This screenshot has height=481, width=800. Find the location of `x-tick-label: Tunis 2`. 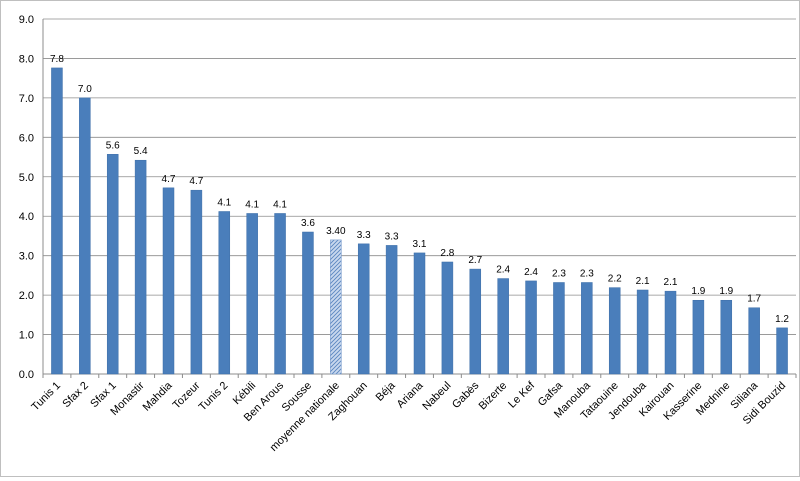

x-tick-label: Tunis 2 is located at coordinates (214, 397).